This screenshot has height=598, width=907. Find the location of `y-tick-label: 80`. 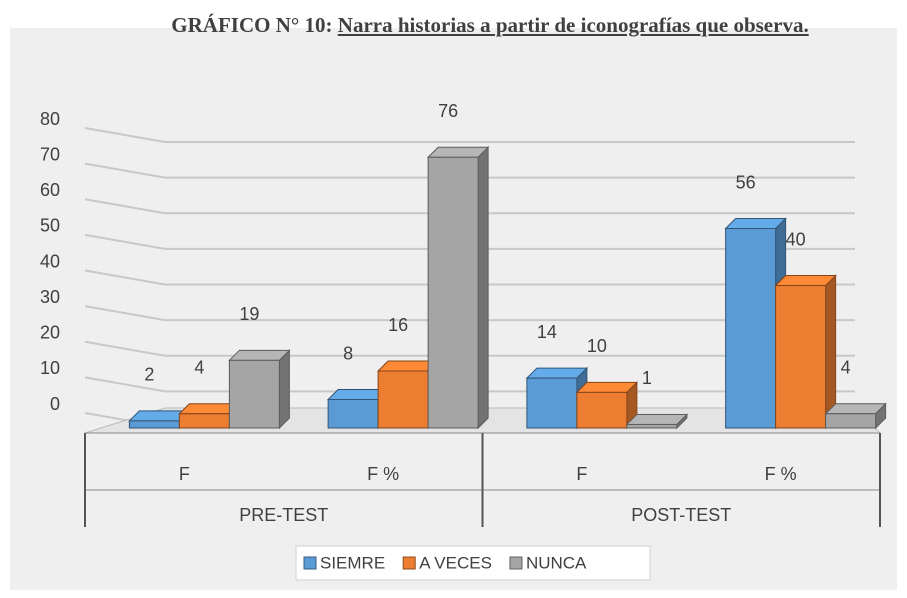

y-tick-label: 80 is located at coordinates (50, 119).